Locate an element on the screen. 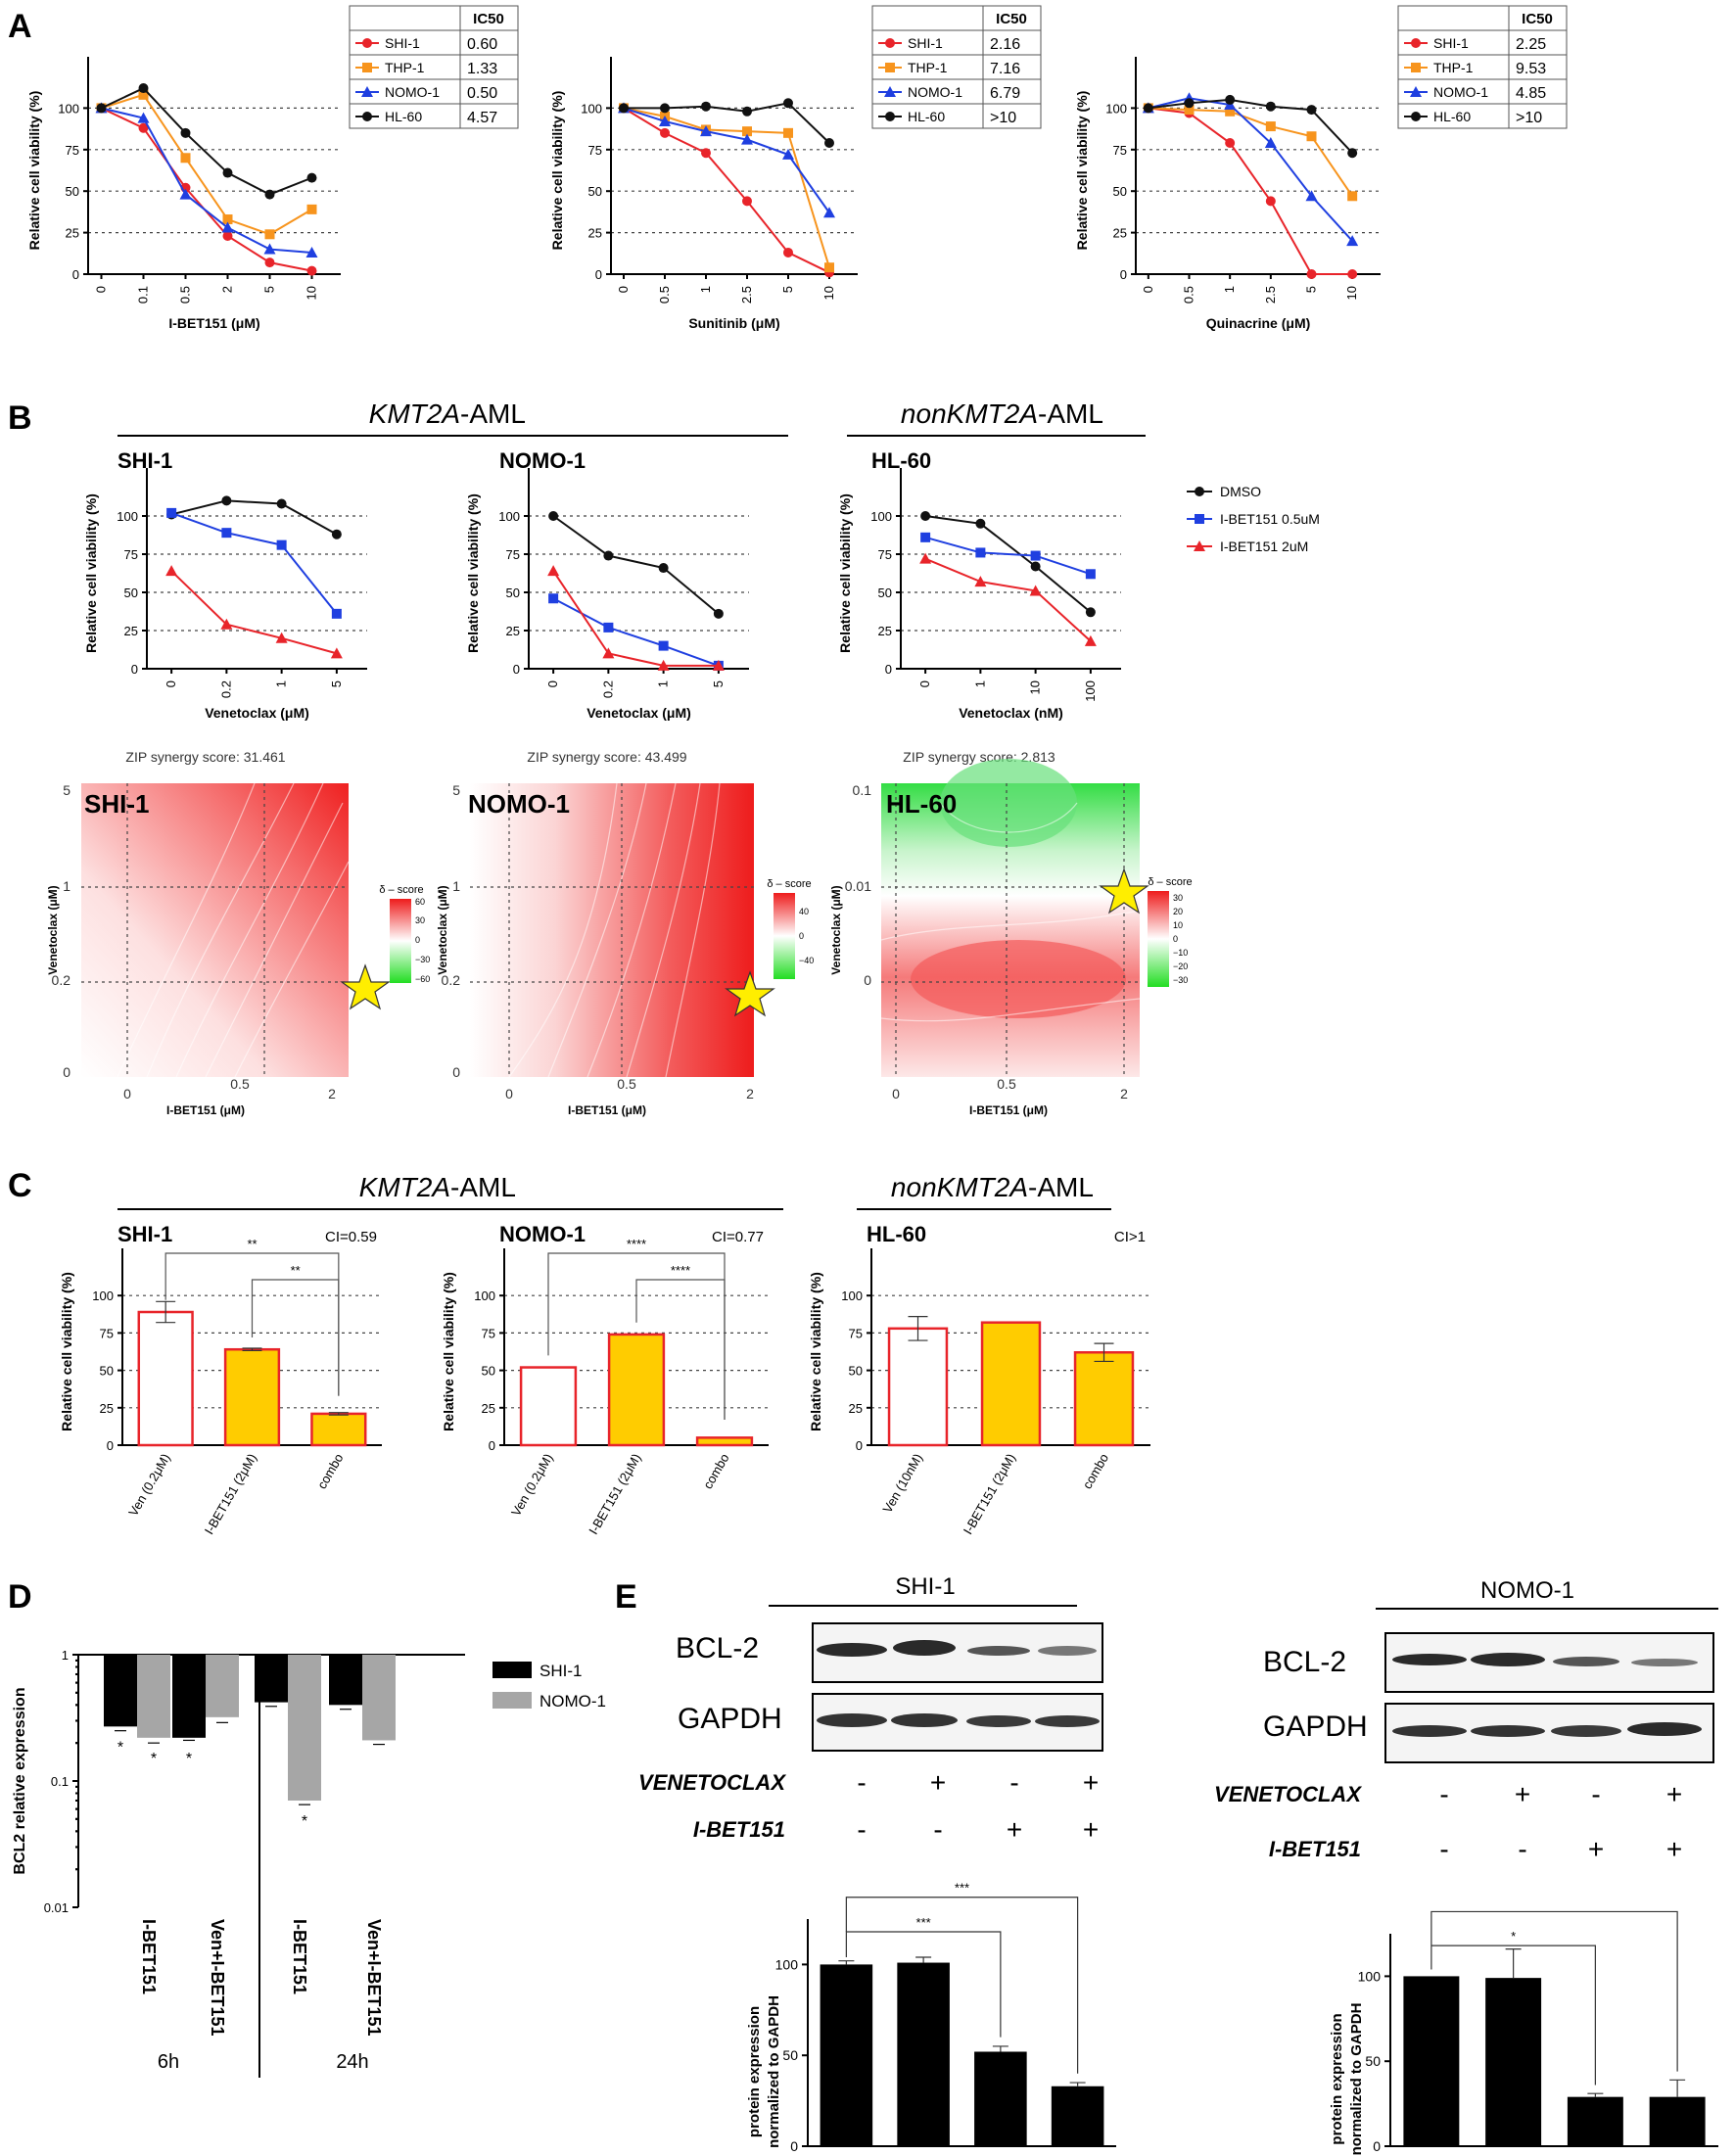 This screenshot has height=2156, width=1735. b-xlabel: Venetoclax (μM) is located at coordinates (638, 713).